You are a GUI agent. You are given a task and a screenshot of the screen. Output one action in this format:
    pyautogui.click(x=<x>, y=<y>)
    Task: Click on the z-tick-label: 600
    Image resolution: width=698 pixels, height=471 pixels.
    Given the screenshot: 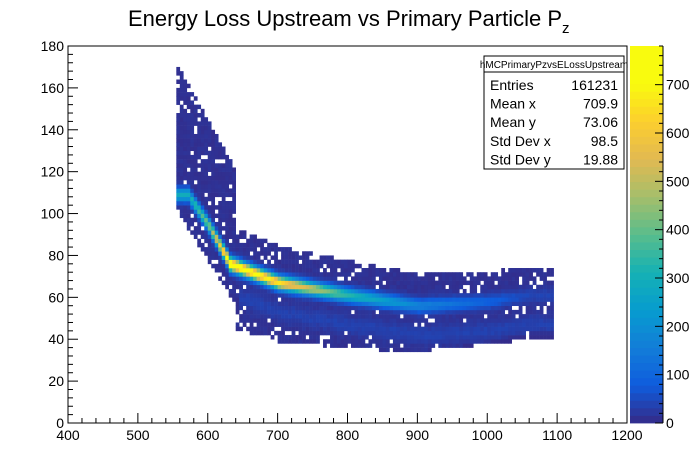 What is the action you would take?
    pyautogui.click(x=678, y=133)
    